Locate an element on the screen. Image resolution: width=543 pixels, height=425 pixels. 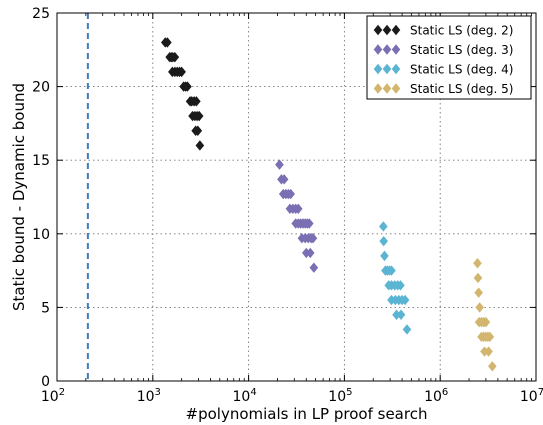
y-tick-label: 20 is located at coordinates (41, 88).